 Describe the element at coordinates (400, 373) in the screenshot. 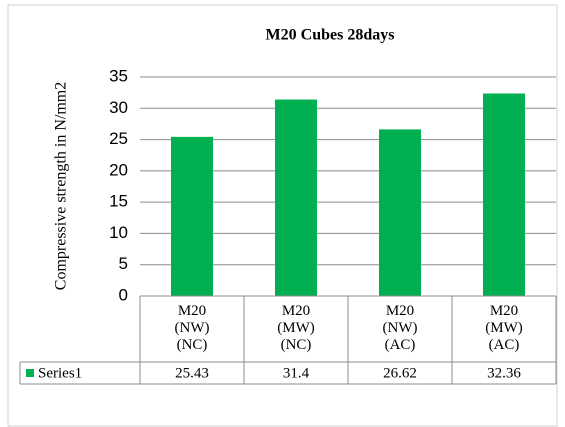

I see `table-value: 26.62` at that location.